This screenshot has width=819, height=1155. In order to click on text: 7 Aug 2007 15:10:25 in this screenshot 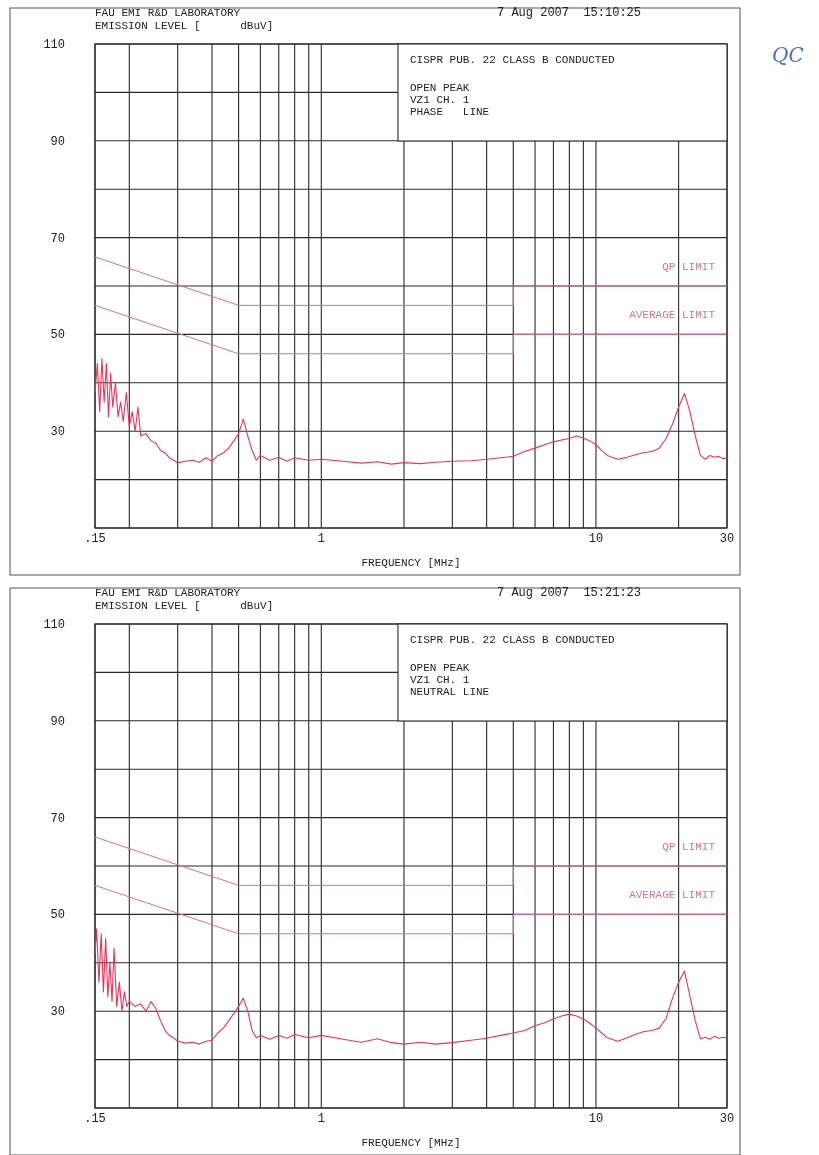, I will do `click(569, 13)`.